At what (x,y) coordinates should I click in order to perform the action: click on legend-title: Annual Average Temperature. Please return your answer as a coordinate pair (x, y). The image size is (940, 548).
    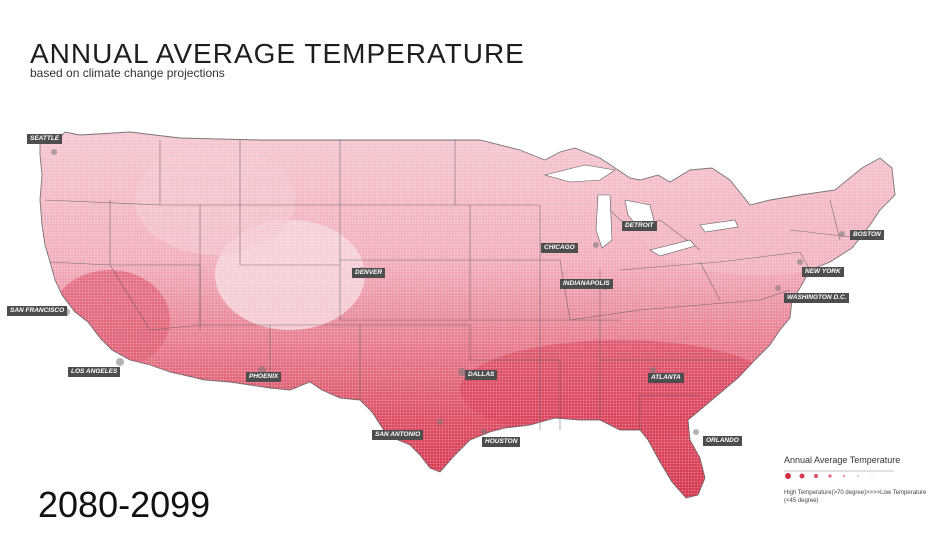
    Looking at the image, I should click on (842, 460).